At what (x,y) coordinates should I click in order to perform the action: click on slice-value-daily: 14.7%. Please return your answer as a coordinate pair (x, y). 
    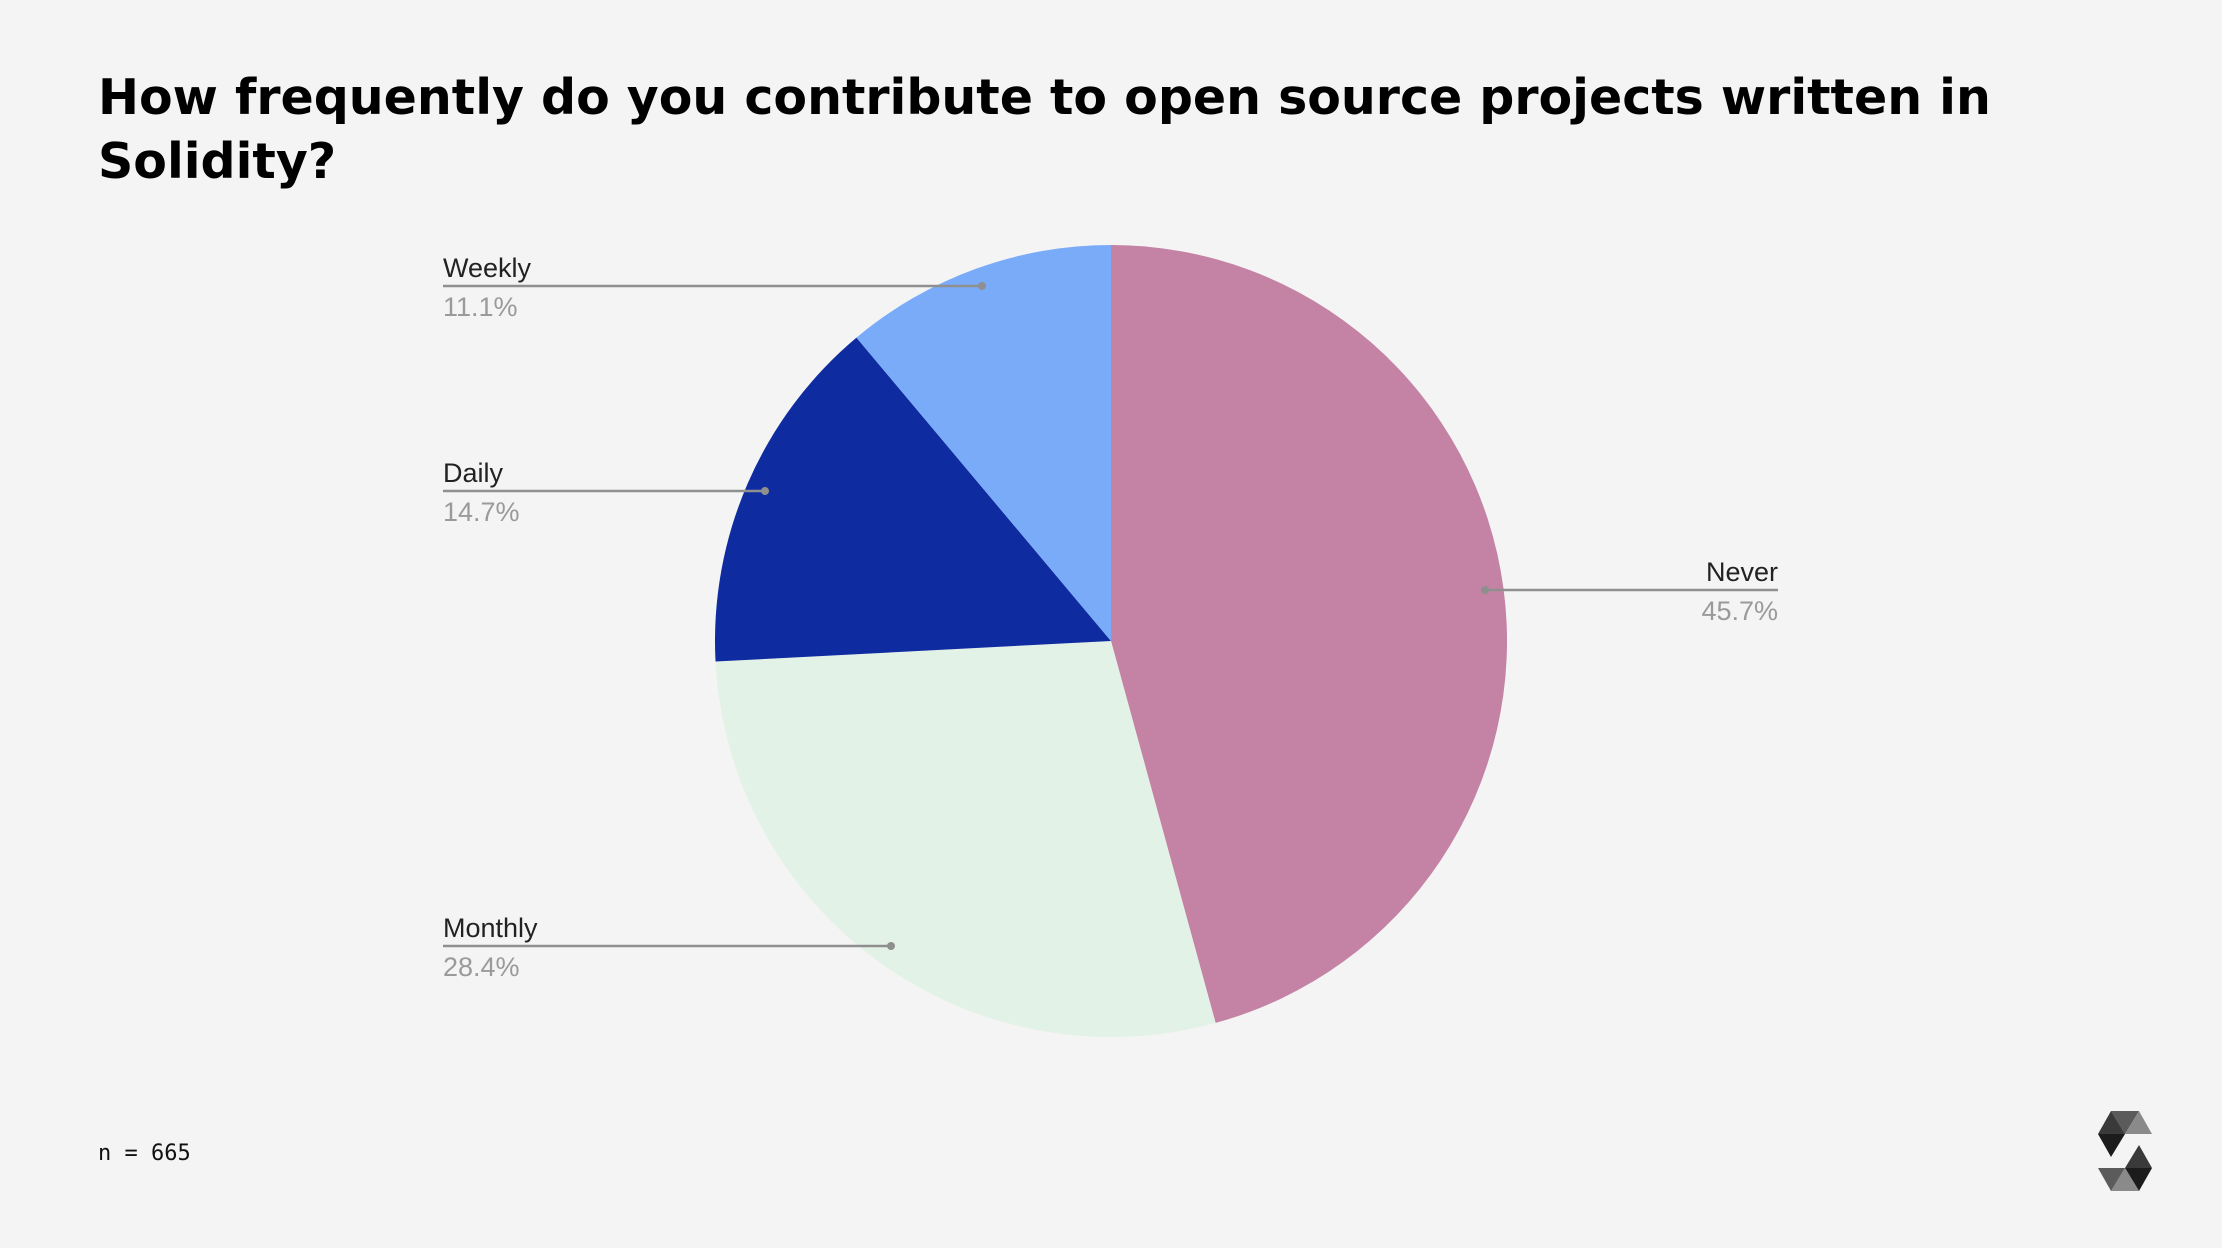
    Looking at the image, I should click on (481, 512).